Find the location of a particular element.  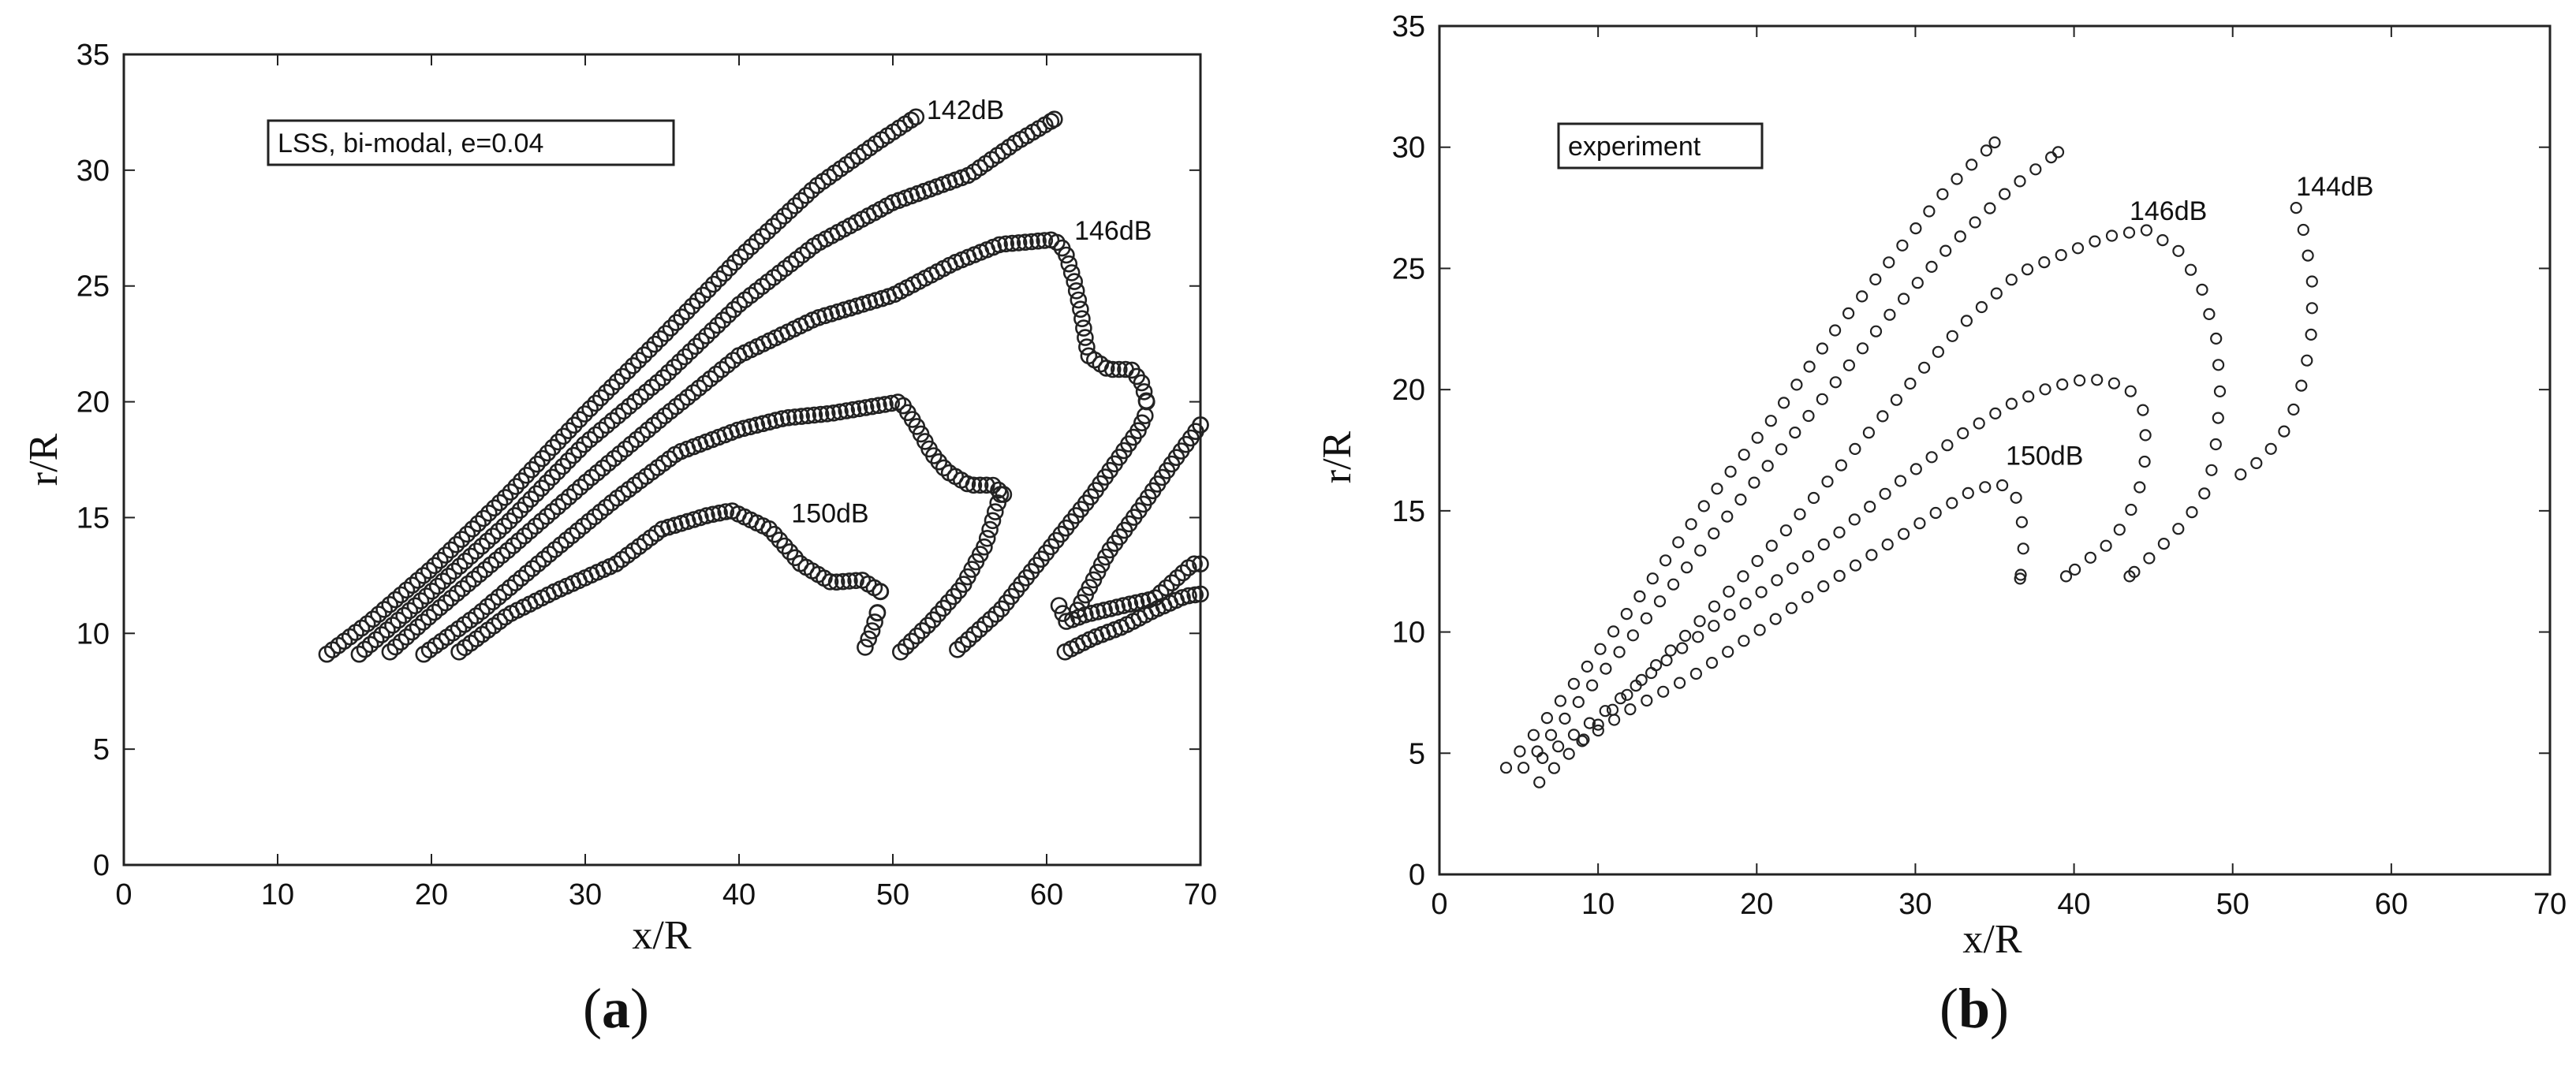

x-tick-label: 0 is located at coordinates (123, 894).